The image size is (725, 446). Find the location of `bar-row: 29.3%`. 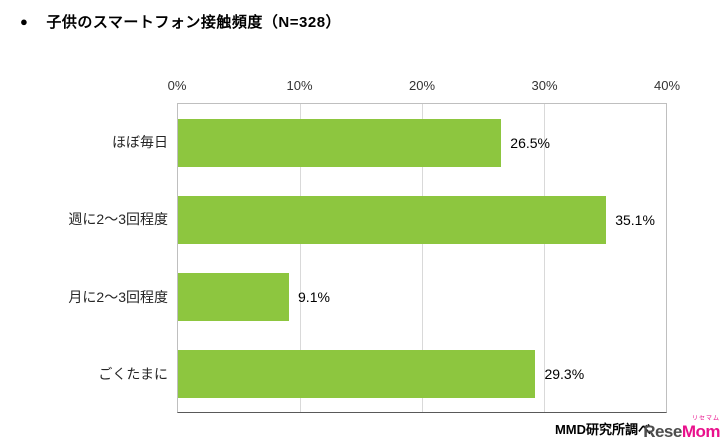

bar-row: 29.3% is located at coordinates (422, 373).